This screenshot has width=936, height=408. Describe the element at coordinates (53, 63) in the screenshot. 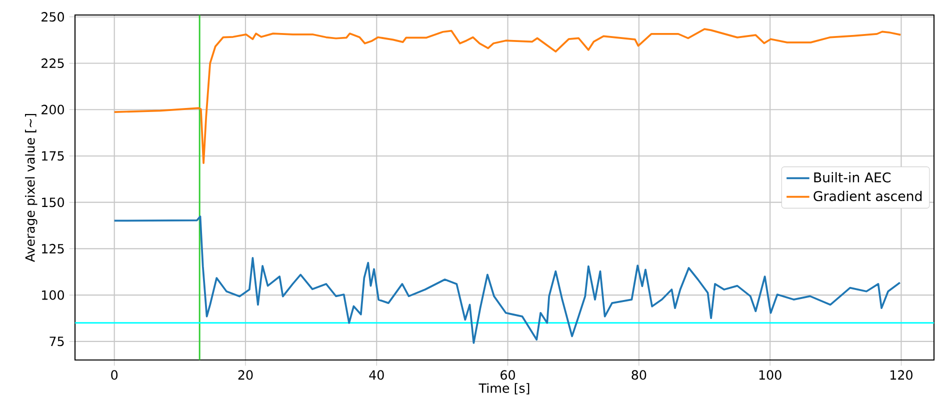

I see `y-tick-label: 225` at that location.